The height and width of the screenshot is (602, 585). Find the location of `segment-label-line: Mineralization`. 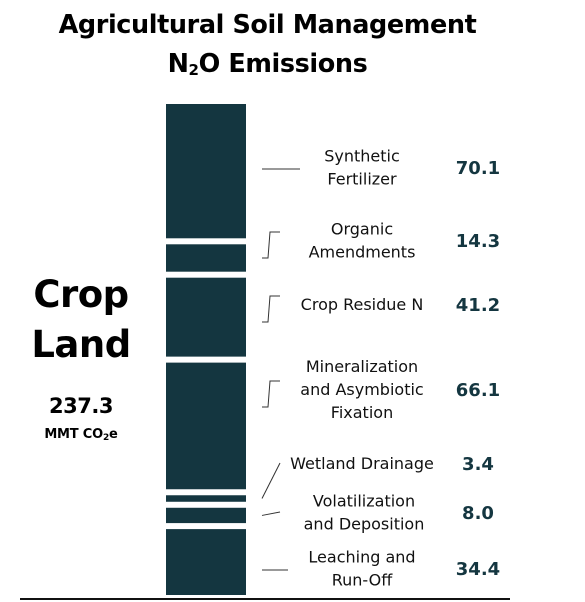

segment-label-line: Mineralization is located at coordinates (362, 366).